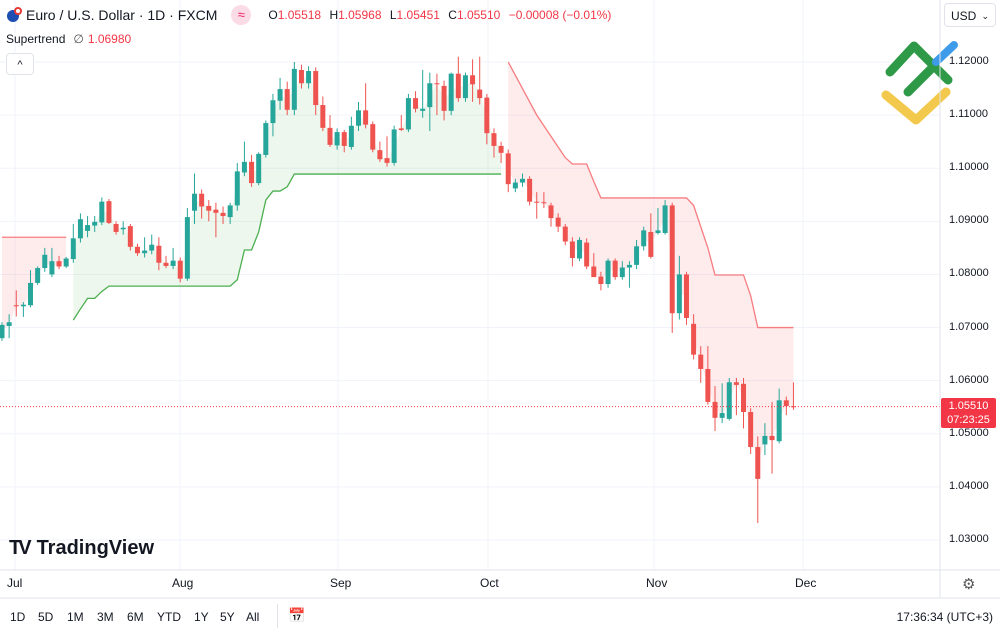 This screenshot has height=633, width=1000. I want to click on range-button-all: All, so click(253, 617).